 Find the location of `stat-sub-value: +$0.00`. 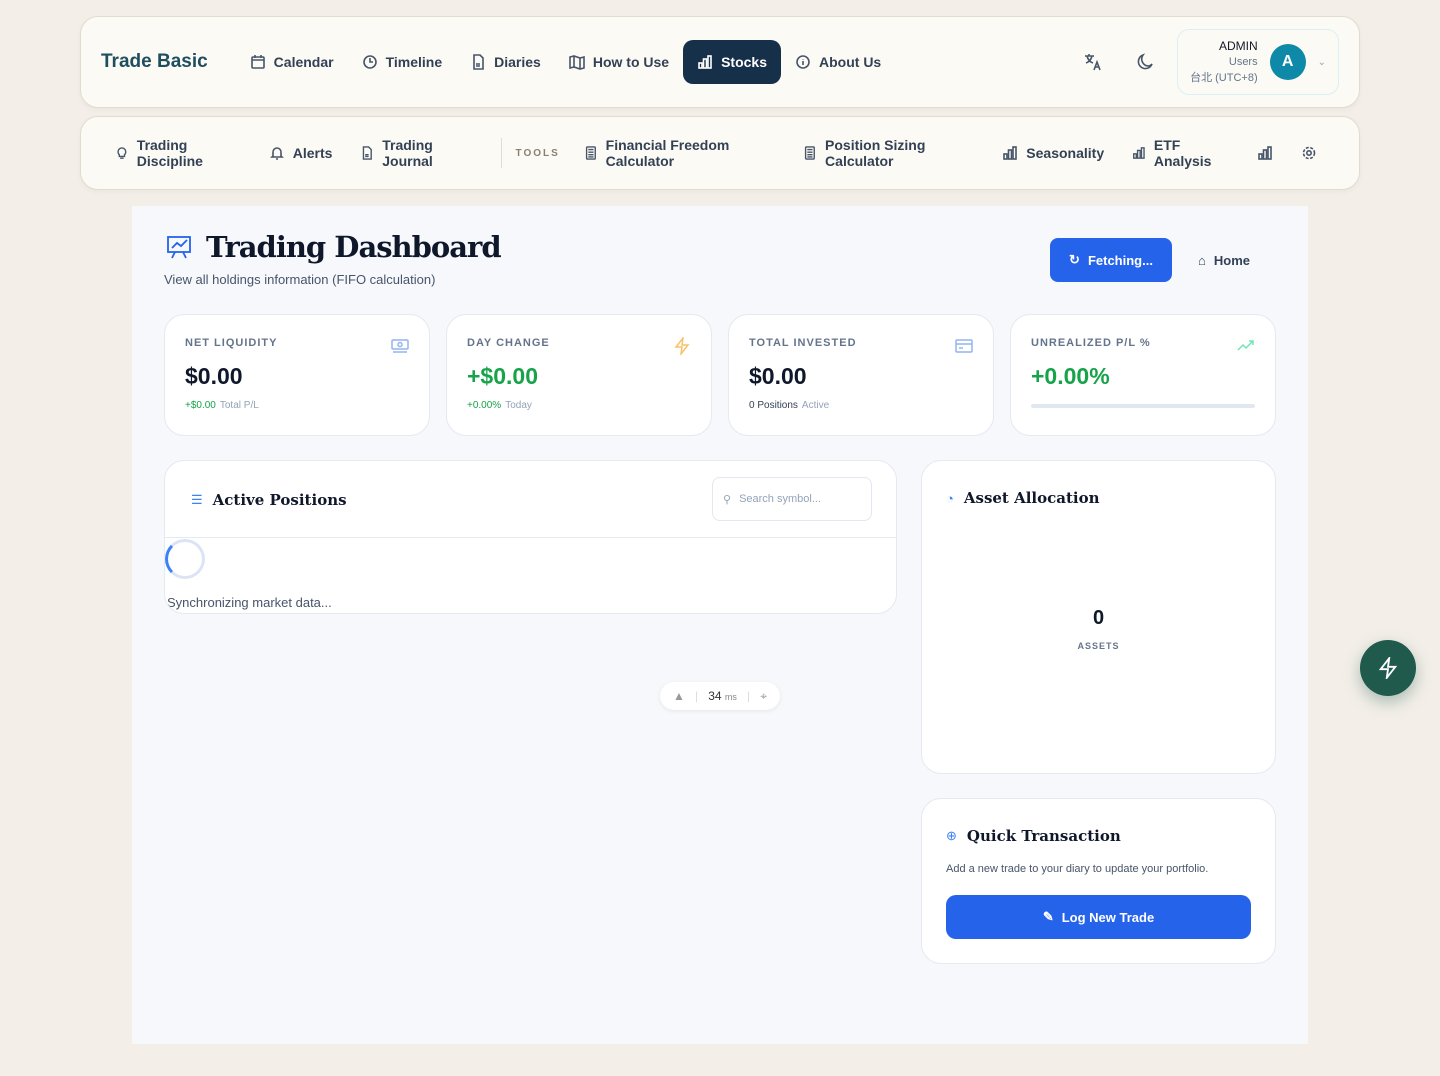

stat-sub-value: +$0.00 is located at coordinates (200, 405).